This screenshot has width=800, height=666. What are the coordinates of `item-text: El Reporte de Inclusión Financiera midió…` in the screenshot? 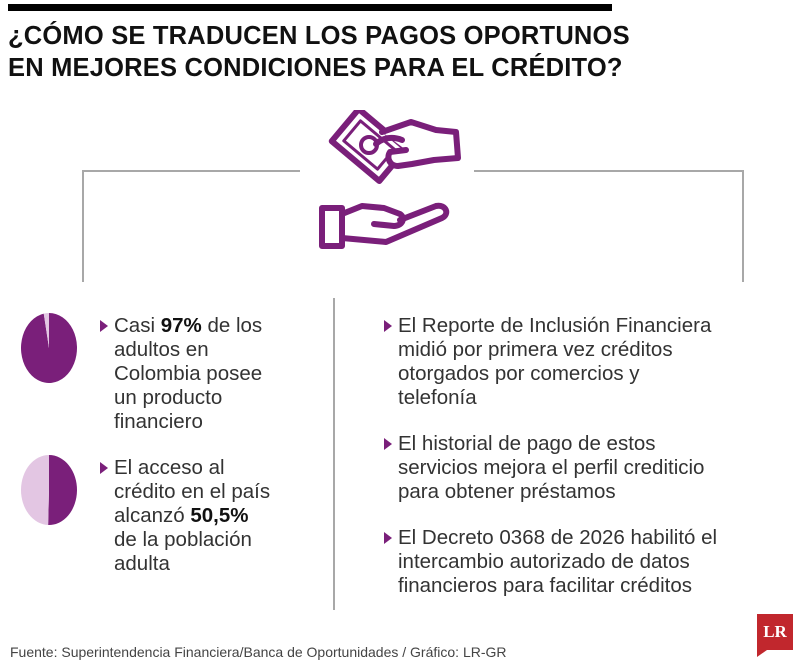 It's located at (555, 361).